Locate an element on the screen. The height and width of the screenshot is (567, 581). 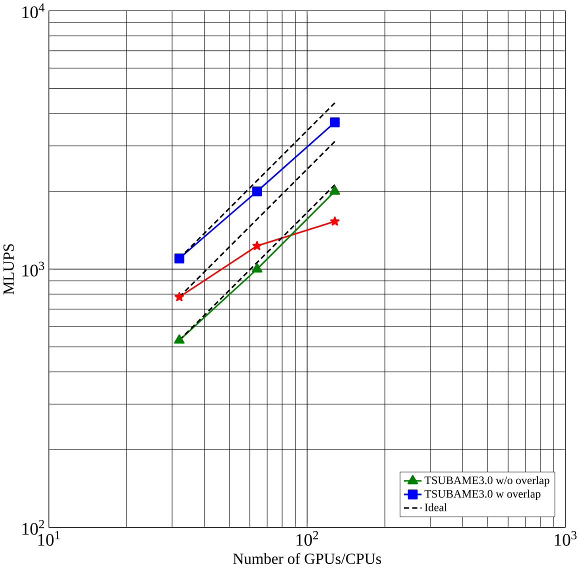
x-tick-label: 10$^{2}$ is located at coordinates (307, 538).